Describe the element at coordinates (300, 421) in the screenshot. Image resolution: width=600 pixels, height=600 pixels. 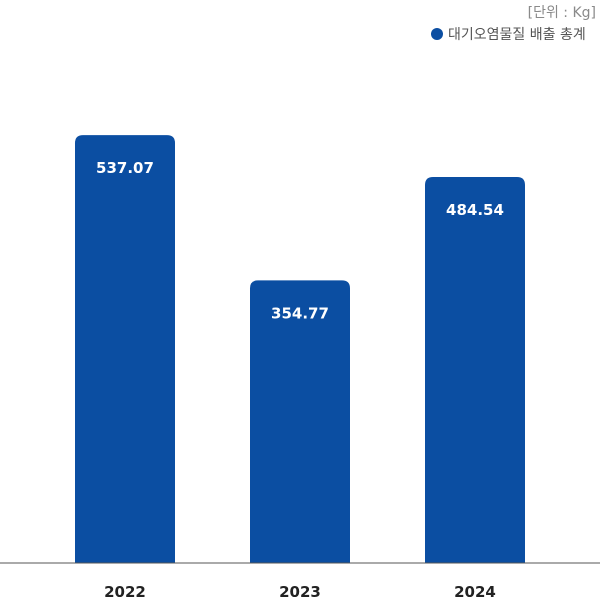
I see `bar-2023` at that location.